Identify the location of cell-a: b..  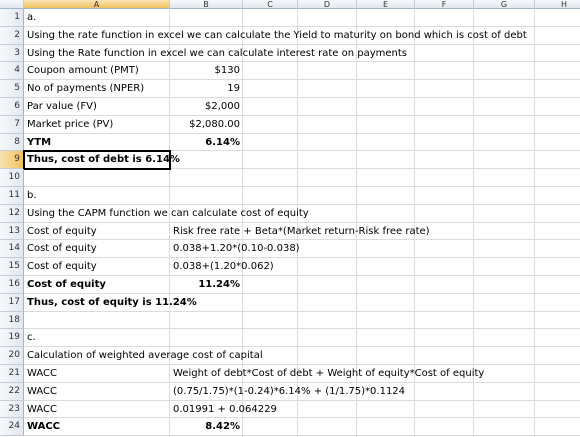
(32, 195).